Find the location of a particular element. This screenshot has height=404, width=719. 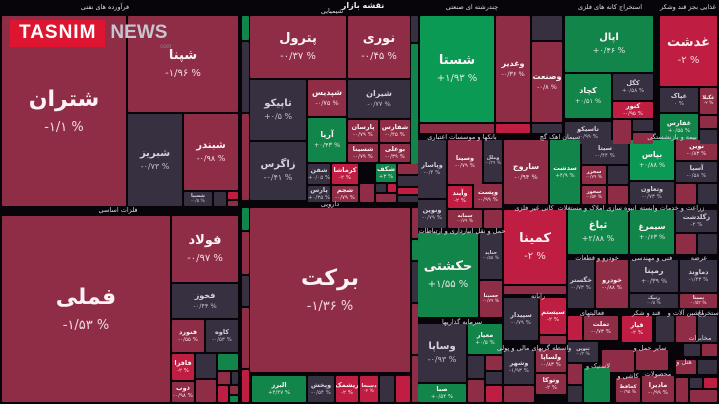

stock-tile: کچاد +۰/۵۱ % is located at coordinates (588, 96).